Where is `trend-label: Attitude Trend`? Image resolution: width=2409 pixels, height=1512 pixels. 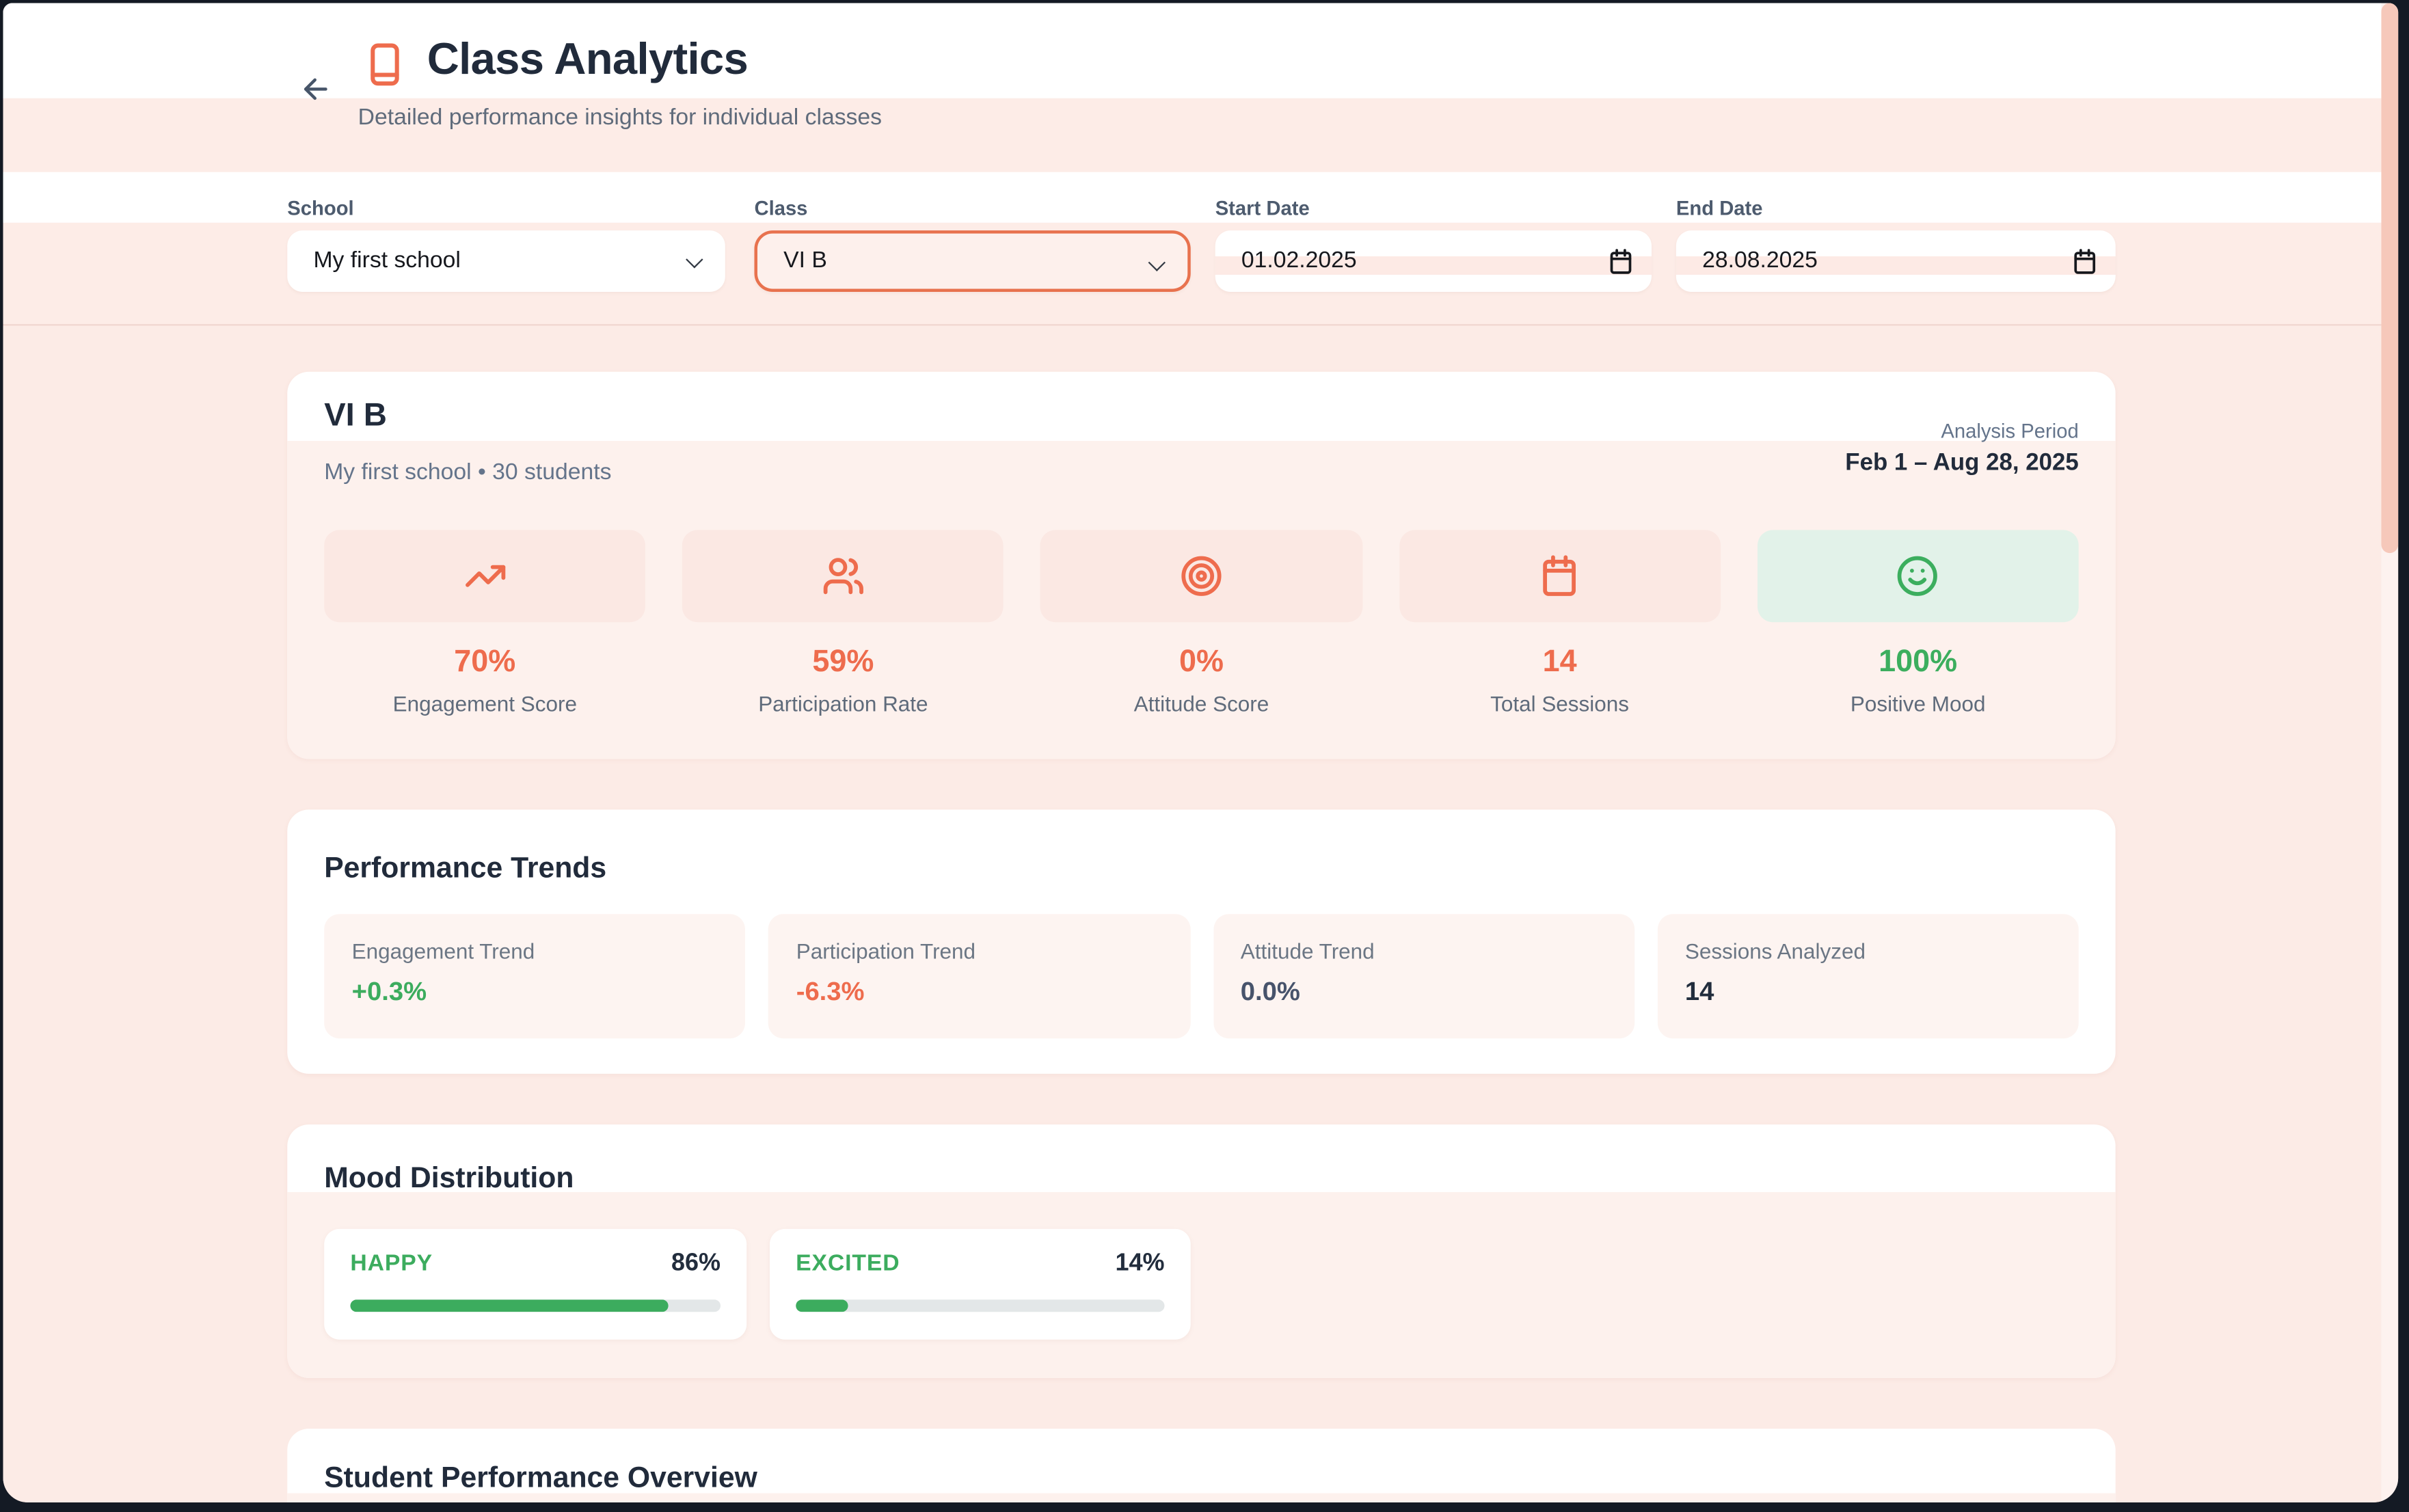
trend-label: Attitude Trend is located at coordinates (1307, 951).